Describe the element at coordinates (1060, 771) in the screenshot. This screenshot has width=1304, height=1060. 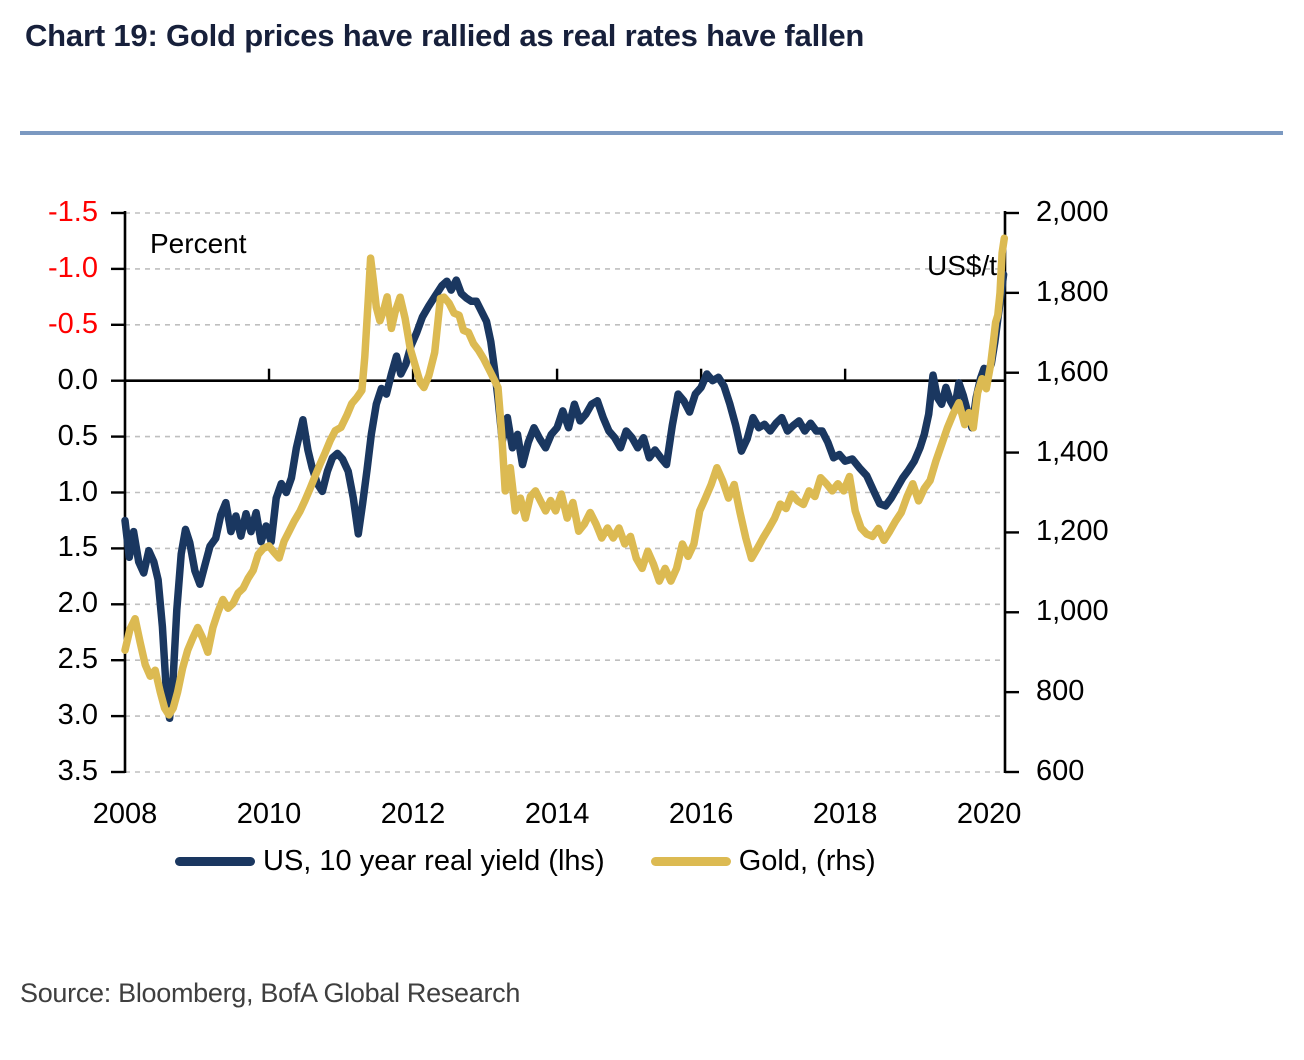
I see `y-right-tick-label: 600` at that location.